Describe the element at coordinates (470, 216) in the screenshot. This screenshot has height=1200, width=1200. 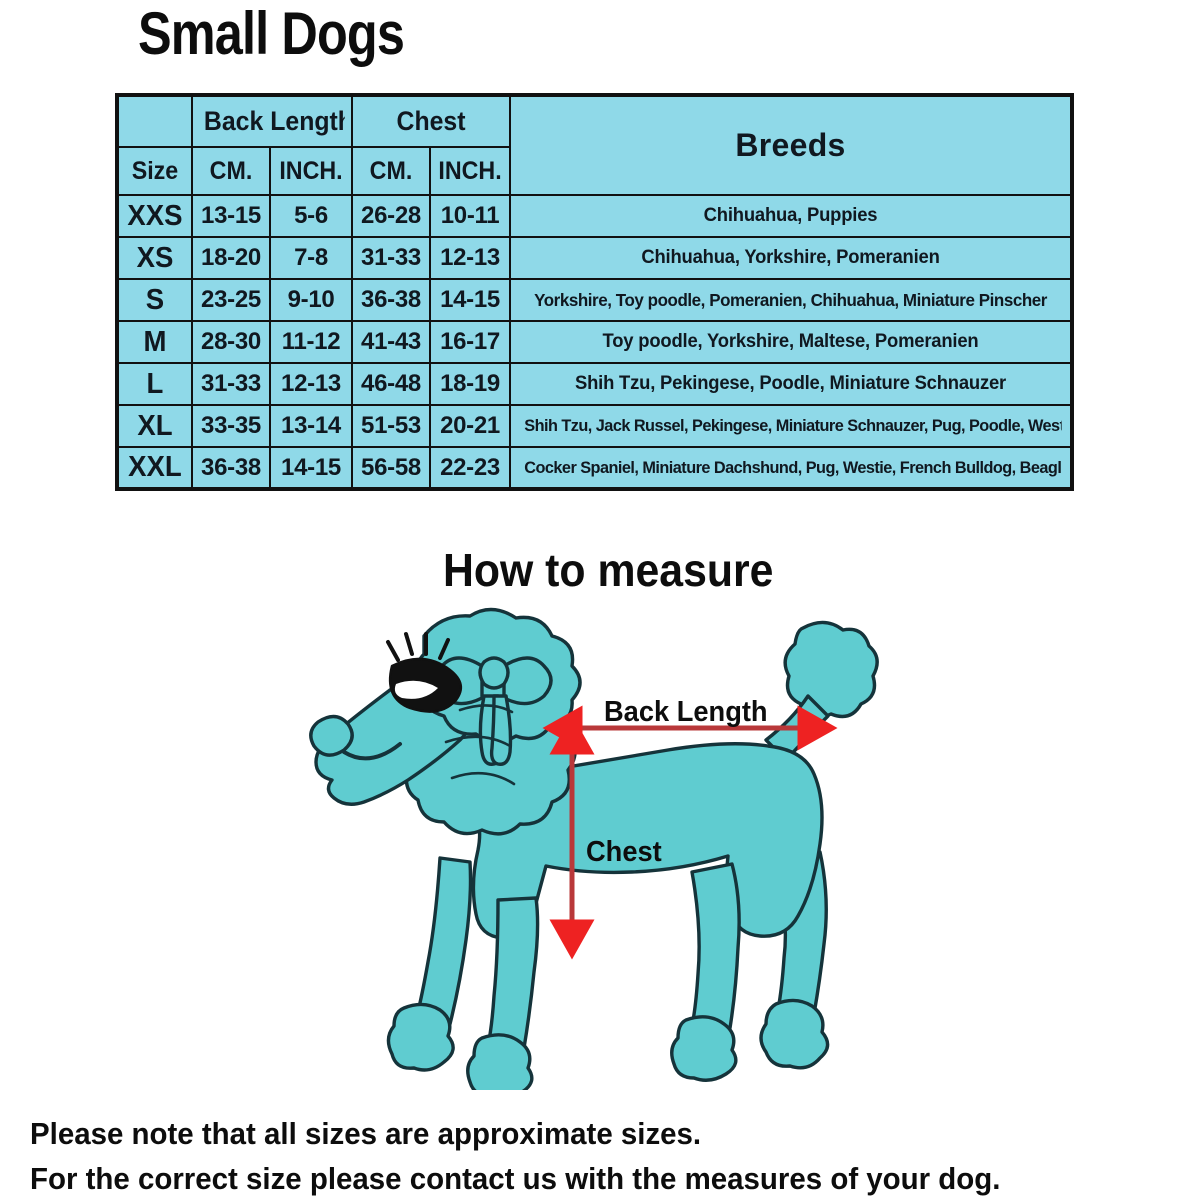
I see `cell-chest-inch: 10-11` at that location.